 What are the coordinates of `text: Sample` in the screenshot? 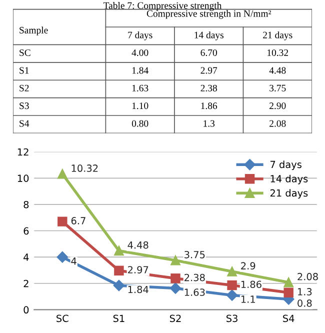 It's located at (34, 31).